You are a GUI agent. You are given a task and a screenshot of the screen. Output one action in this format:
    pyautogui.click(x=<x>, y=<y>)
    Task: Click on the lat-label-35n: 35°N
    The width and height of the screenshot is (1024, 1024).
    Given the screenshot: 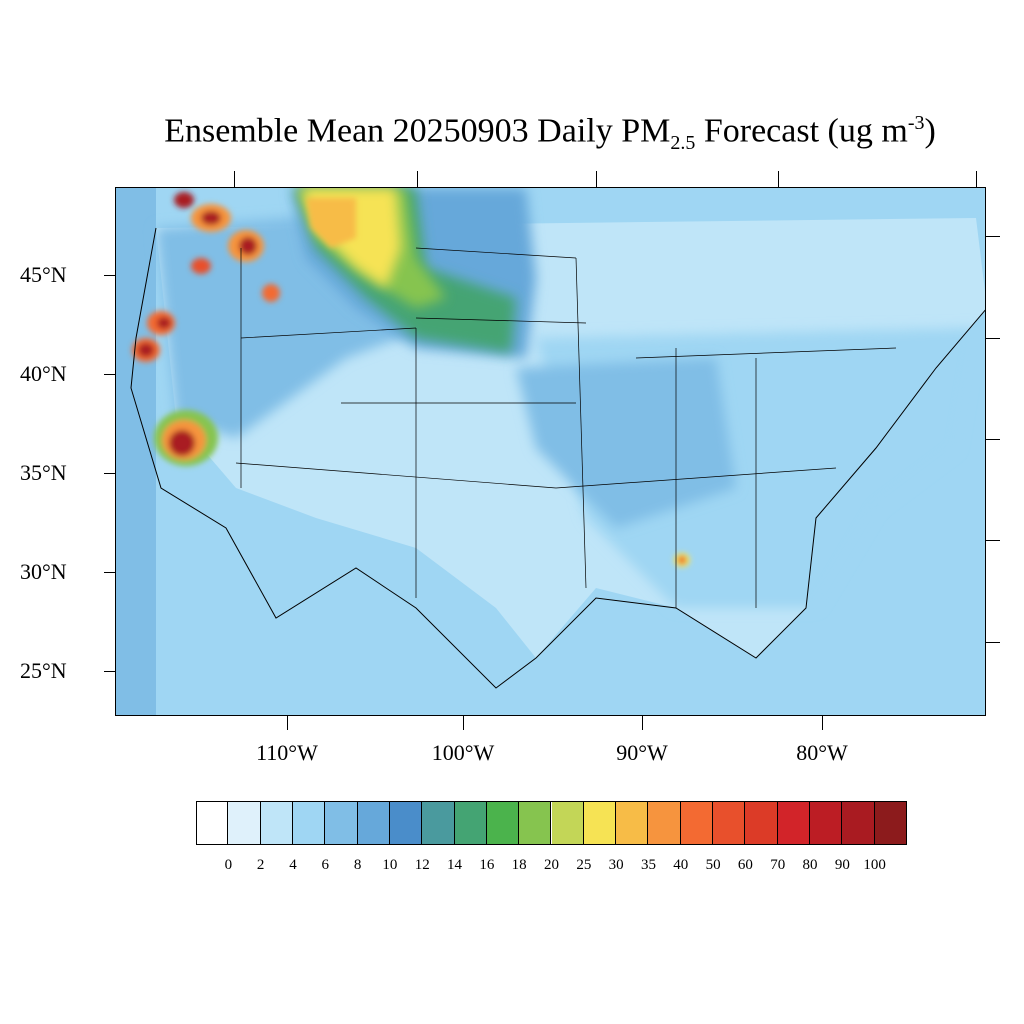 What is the action you would take?
    pyautogui.click(x=43, y=472)
    